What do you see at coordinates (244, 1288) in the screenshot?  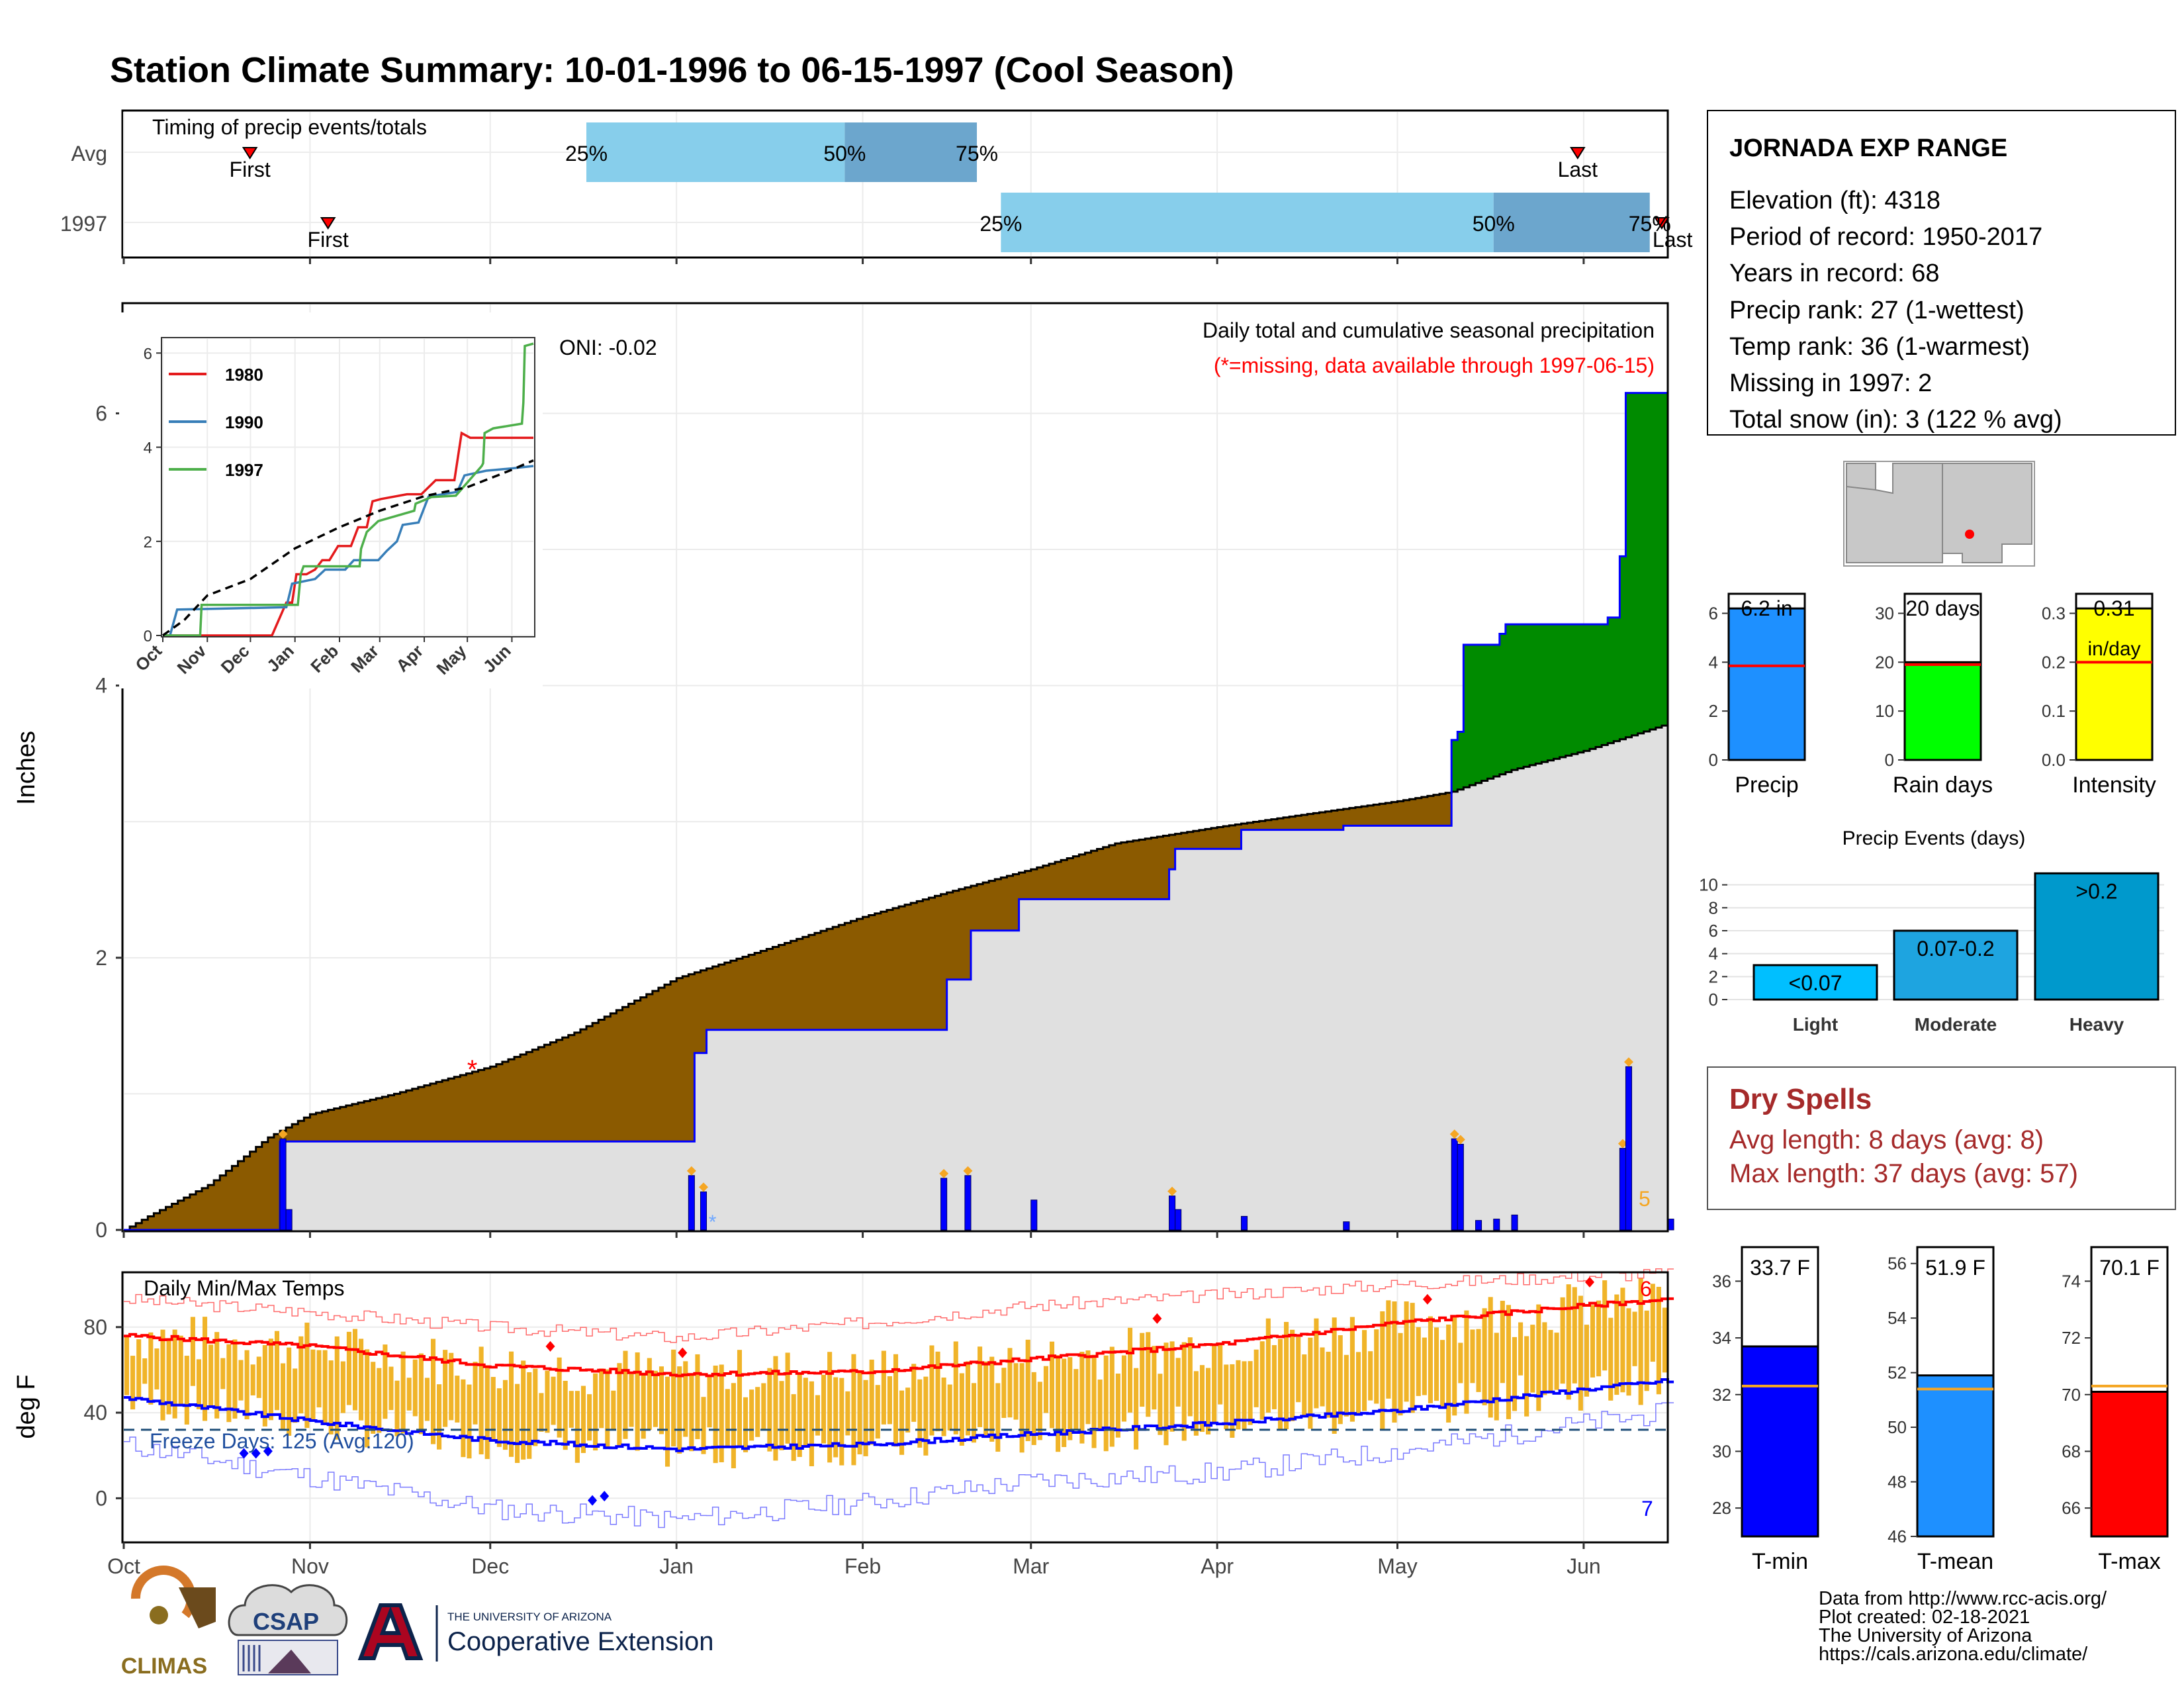 I see `temp-panel-label: Daily Min/Max Temps` at bounding box center [244, 1288].